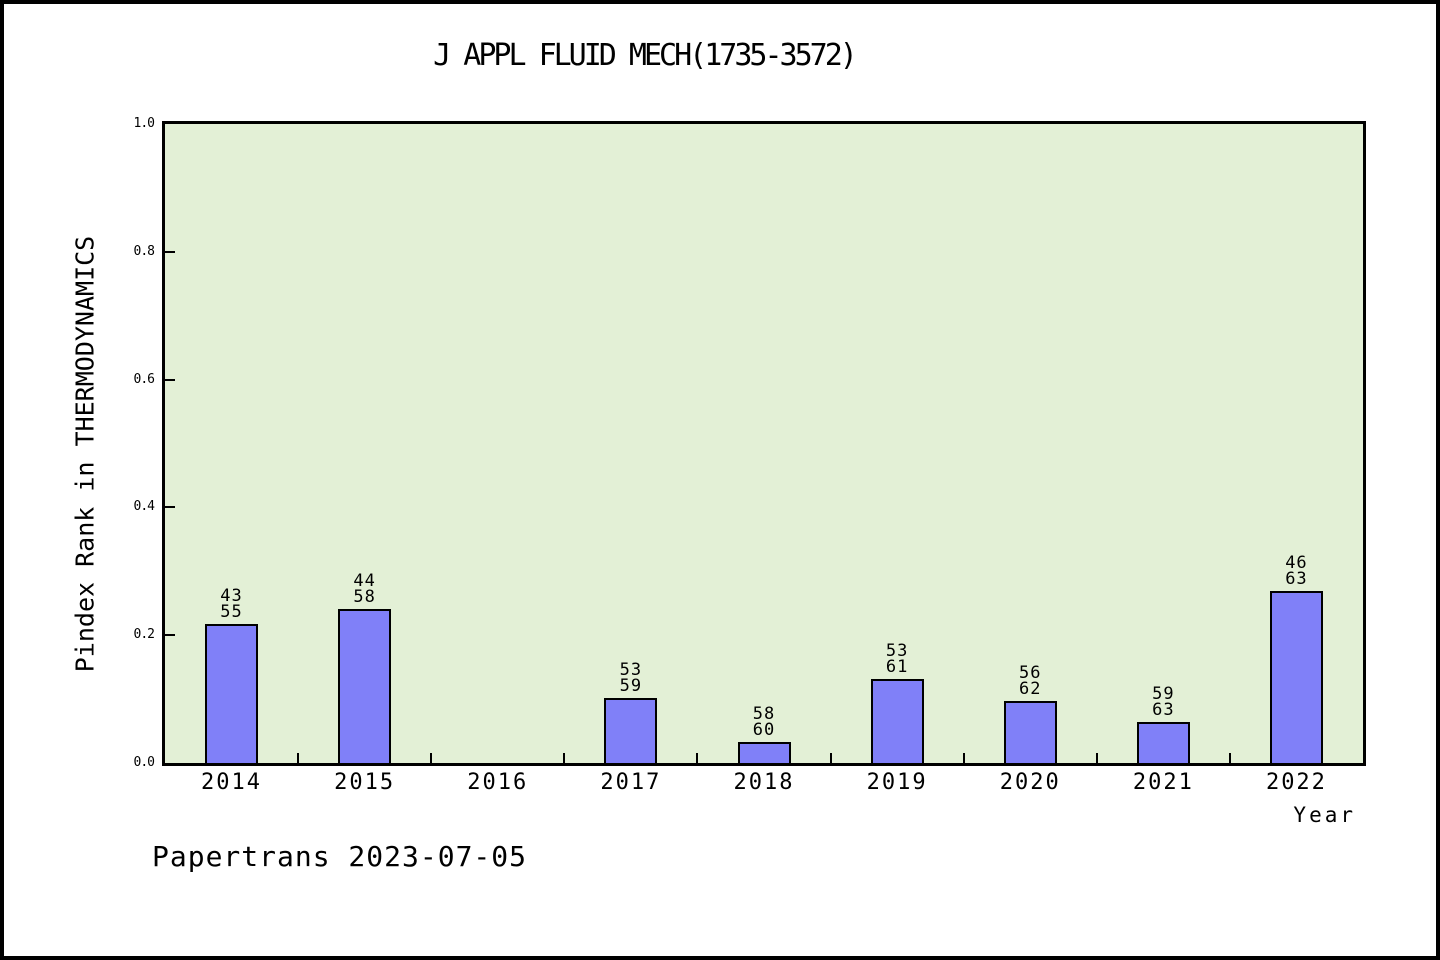 The height and width of the screenshot is (960, 1440). I want to click on bar-annotation-rank: 43, so click(231, 595).